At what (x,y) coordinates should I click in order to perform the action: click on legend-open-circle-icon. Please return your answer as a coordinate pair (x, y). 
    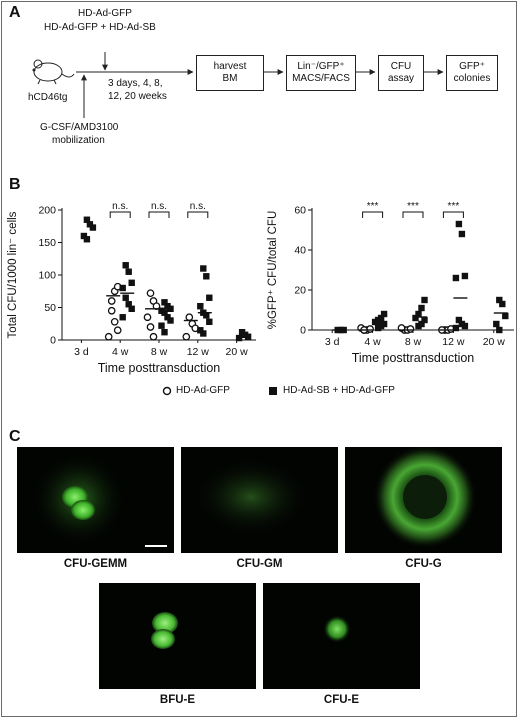
    Looking at the image, I should click on (167, 391).